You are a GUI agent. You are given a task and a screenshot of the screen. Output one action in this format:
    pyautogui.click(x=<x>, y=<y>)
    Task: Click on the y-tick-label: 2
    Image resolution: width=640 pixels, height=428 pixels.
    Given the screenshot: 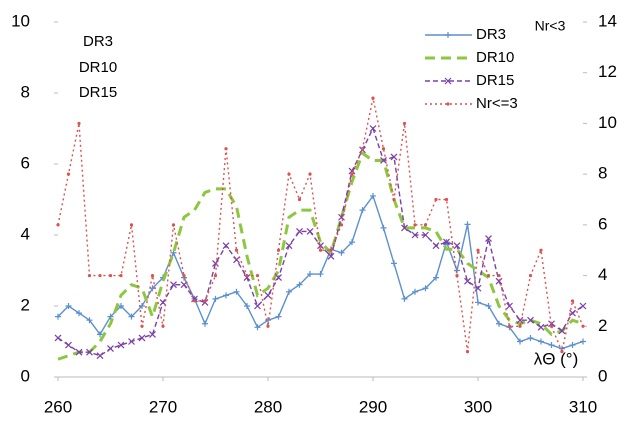 What is the action you would take?
    pyautogui.click(x=25, y=304)
    